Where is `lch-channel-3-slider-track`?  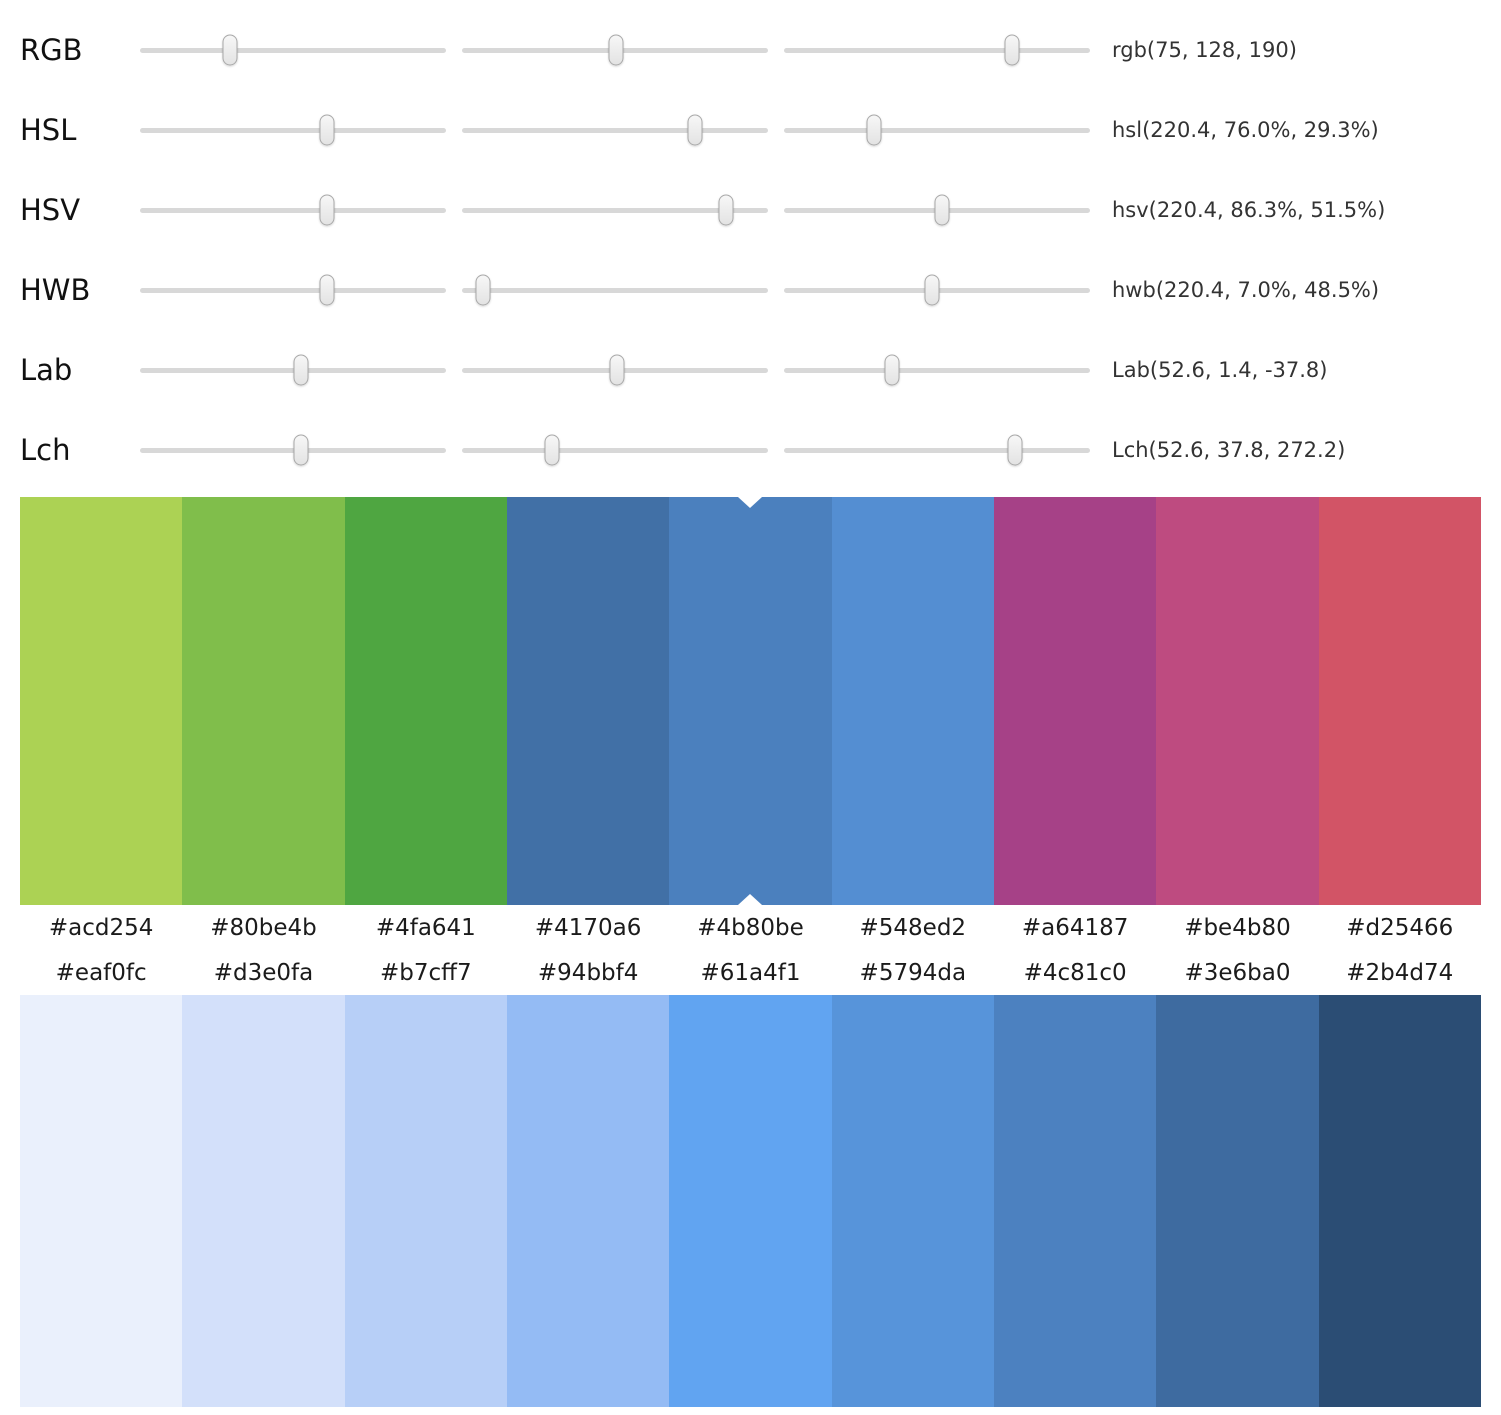
lch-channel-3-slider-track is located at coordinates (937, 450).